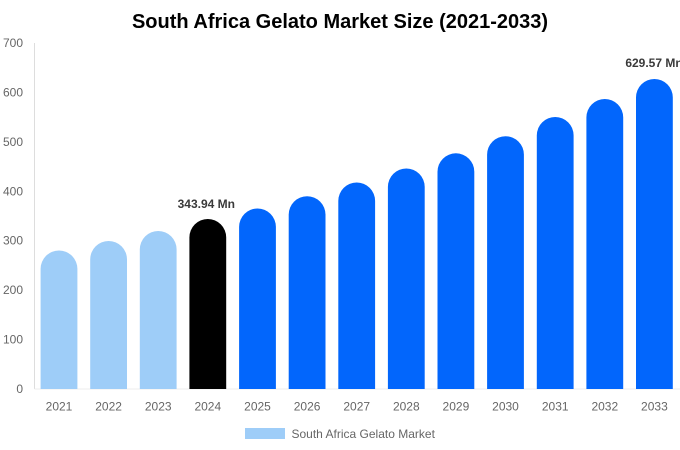 Image resolution: width=680 pixels, height=450 pixels. I want to click on svg-text: 2030, so click(505, 407).